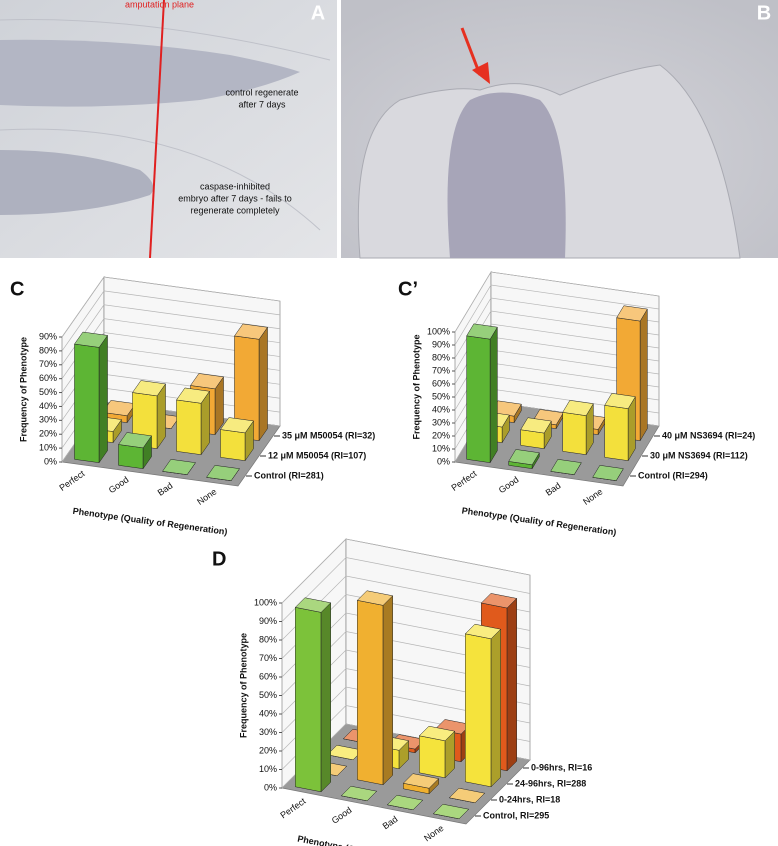 Image resolution: width=778 pixels, height=846 pixels. What do you see at coordinates (261, 92) in the screenshot?
I see `annotation: control regenerate` at bounding box center [261, 92].